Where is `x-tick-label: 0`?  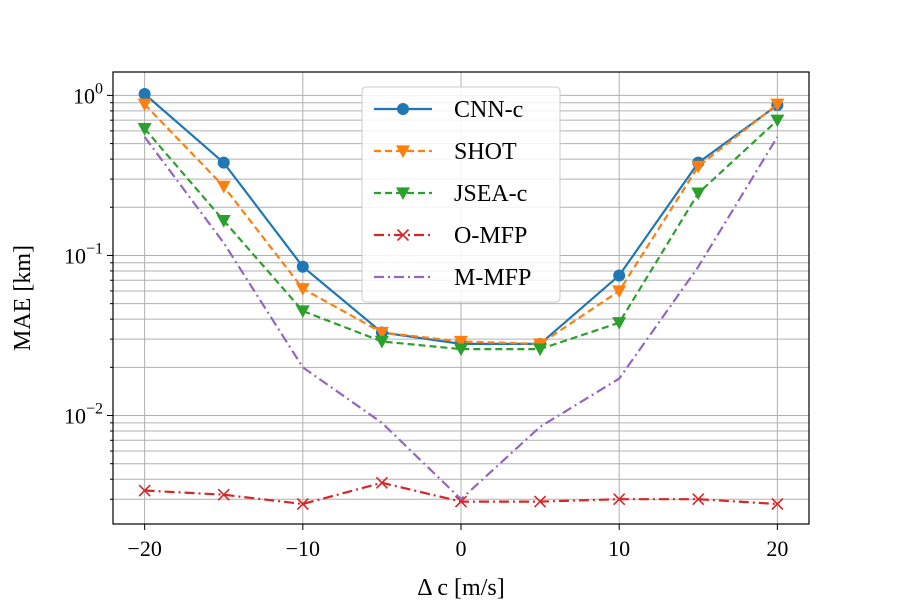 x-tick-label: 0 is located at coordinates (461, 548).